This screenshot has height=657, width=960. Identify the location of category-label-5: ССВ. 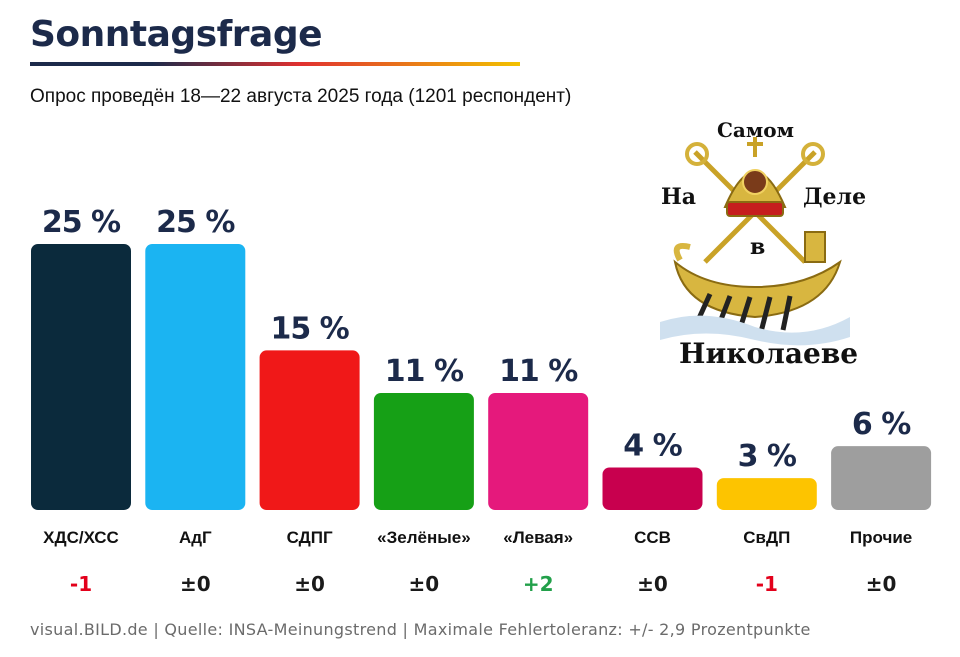
(652, 537).